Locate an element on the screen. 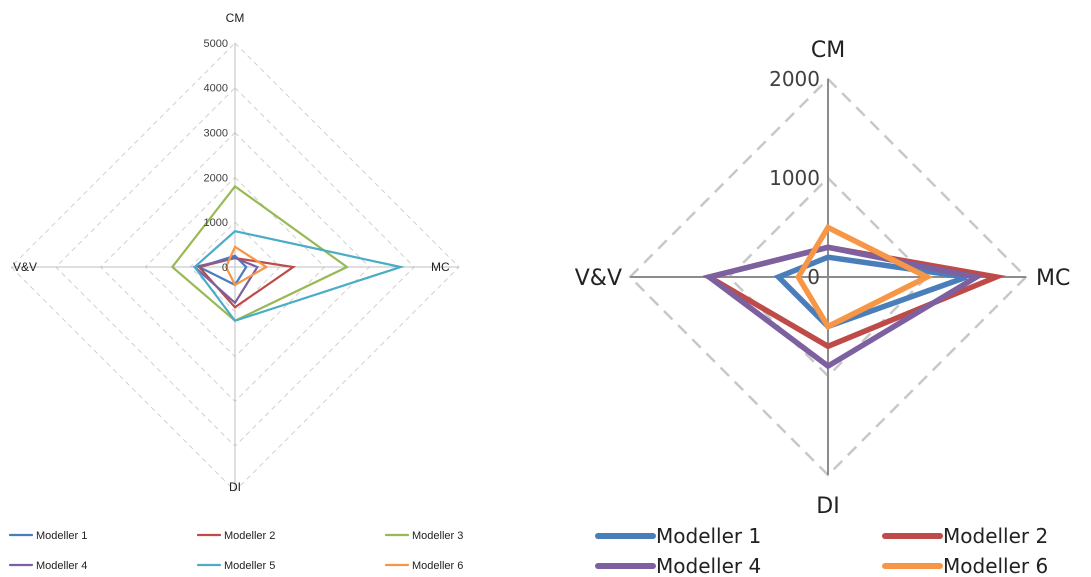  tick-label: 4000 is located at coordinates (216, 89).